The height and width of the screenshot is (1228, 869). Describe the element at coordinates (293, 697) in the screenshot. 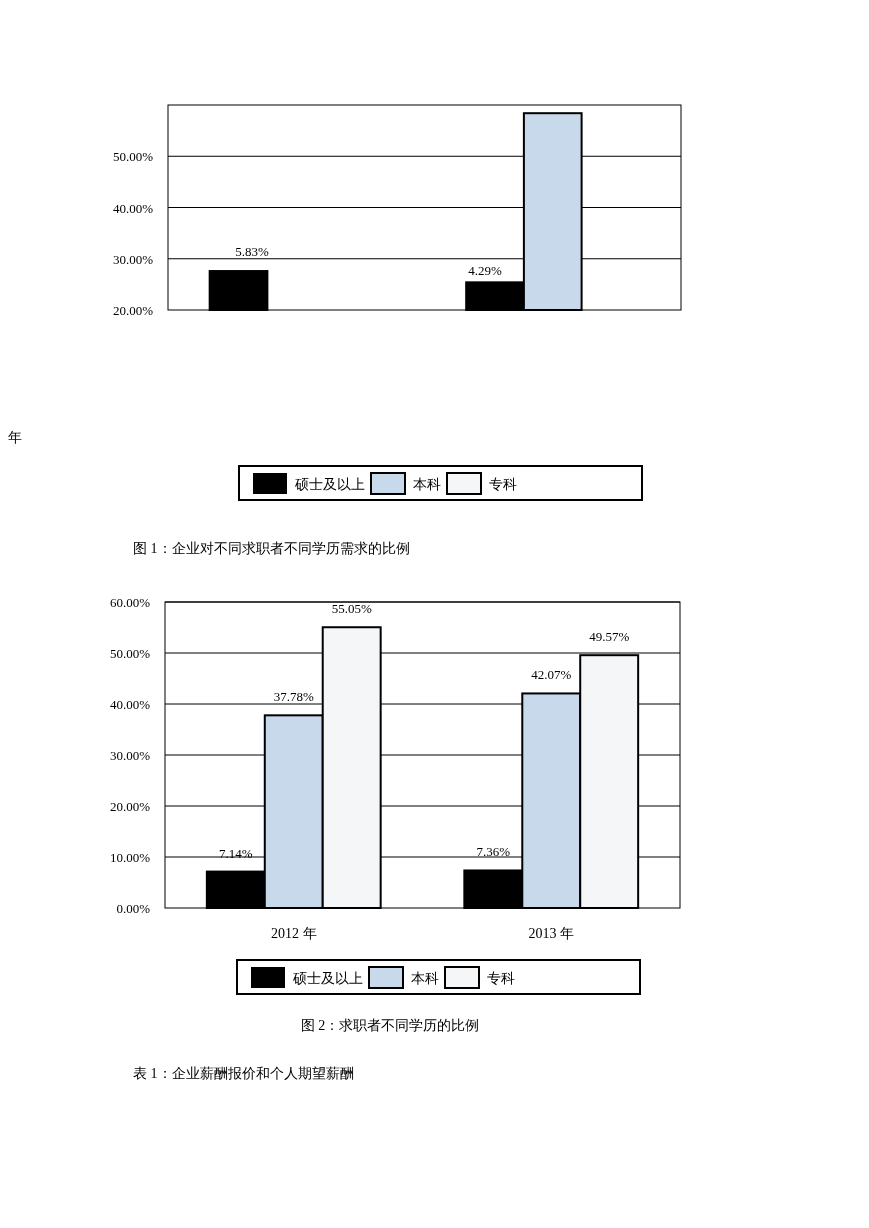

I see `data-label: 37.78%` at that location.